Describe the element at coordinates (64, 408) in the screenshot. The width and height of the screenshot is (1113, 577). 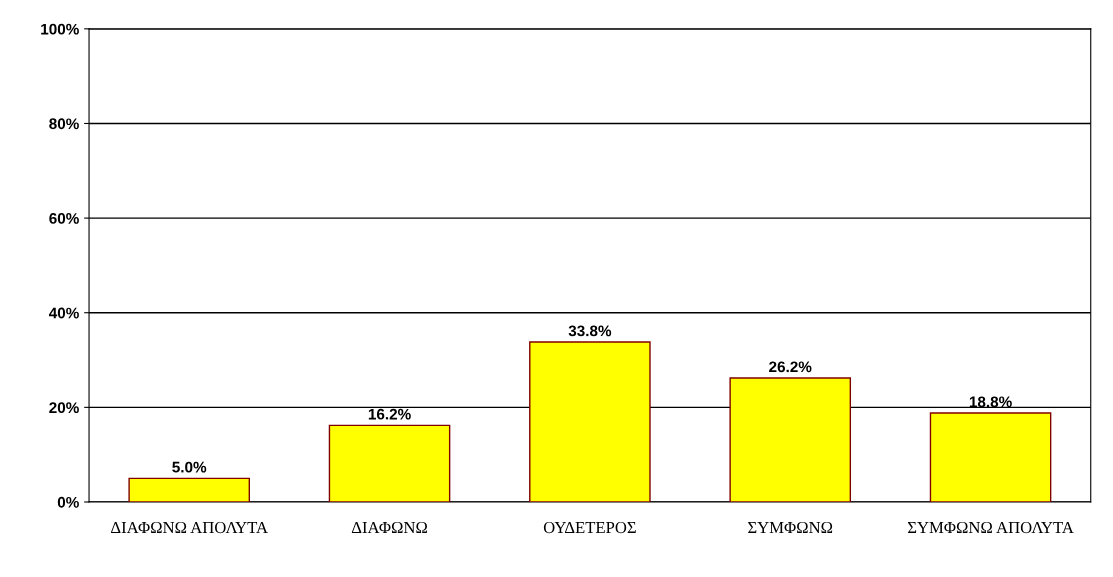
I see `y-tick-label: 20%` at that location.